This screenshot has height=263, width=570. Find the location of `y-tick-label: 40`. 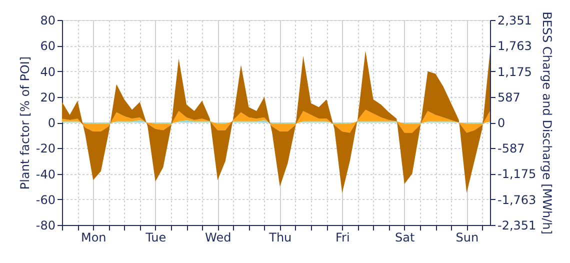

y-tick-label: 40 is located at coordinates (48, 71).